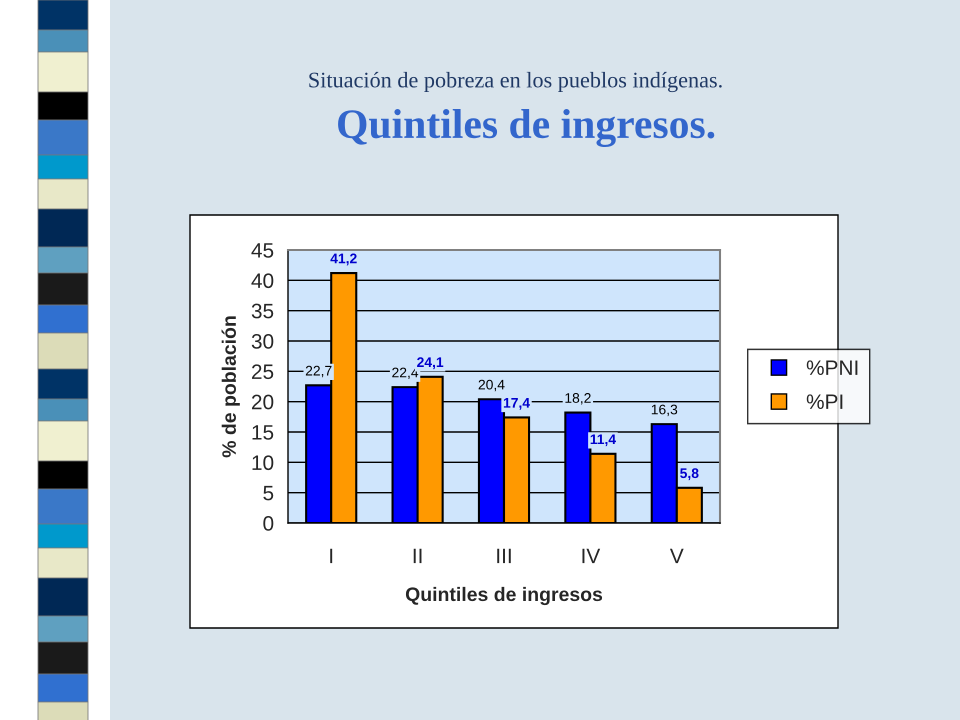 The image size is (960, 720). What do you see at coordinates (824, 402) in the screenshot?
I see `legend-label: %PI` at bounding box center [824, 402].